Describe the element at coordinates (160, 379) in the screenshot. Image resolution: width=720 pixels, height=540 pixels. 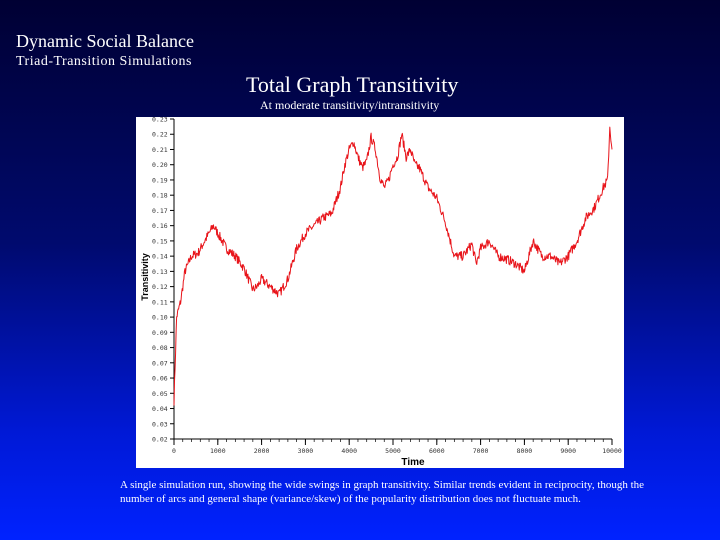
I see `y-tick-label: 0.06` at that location.